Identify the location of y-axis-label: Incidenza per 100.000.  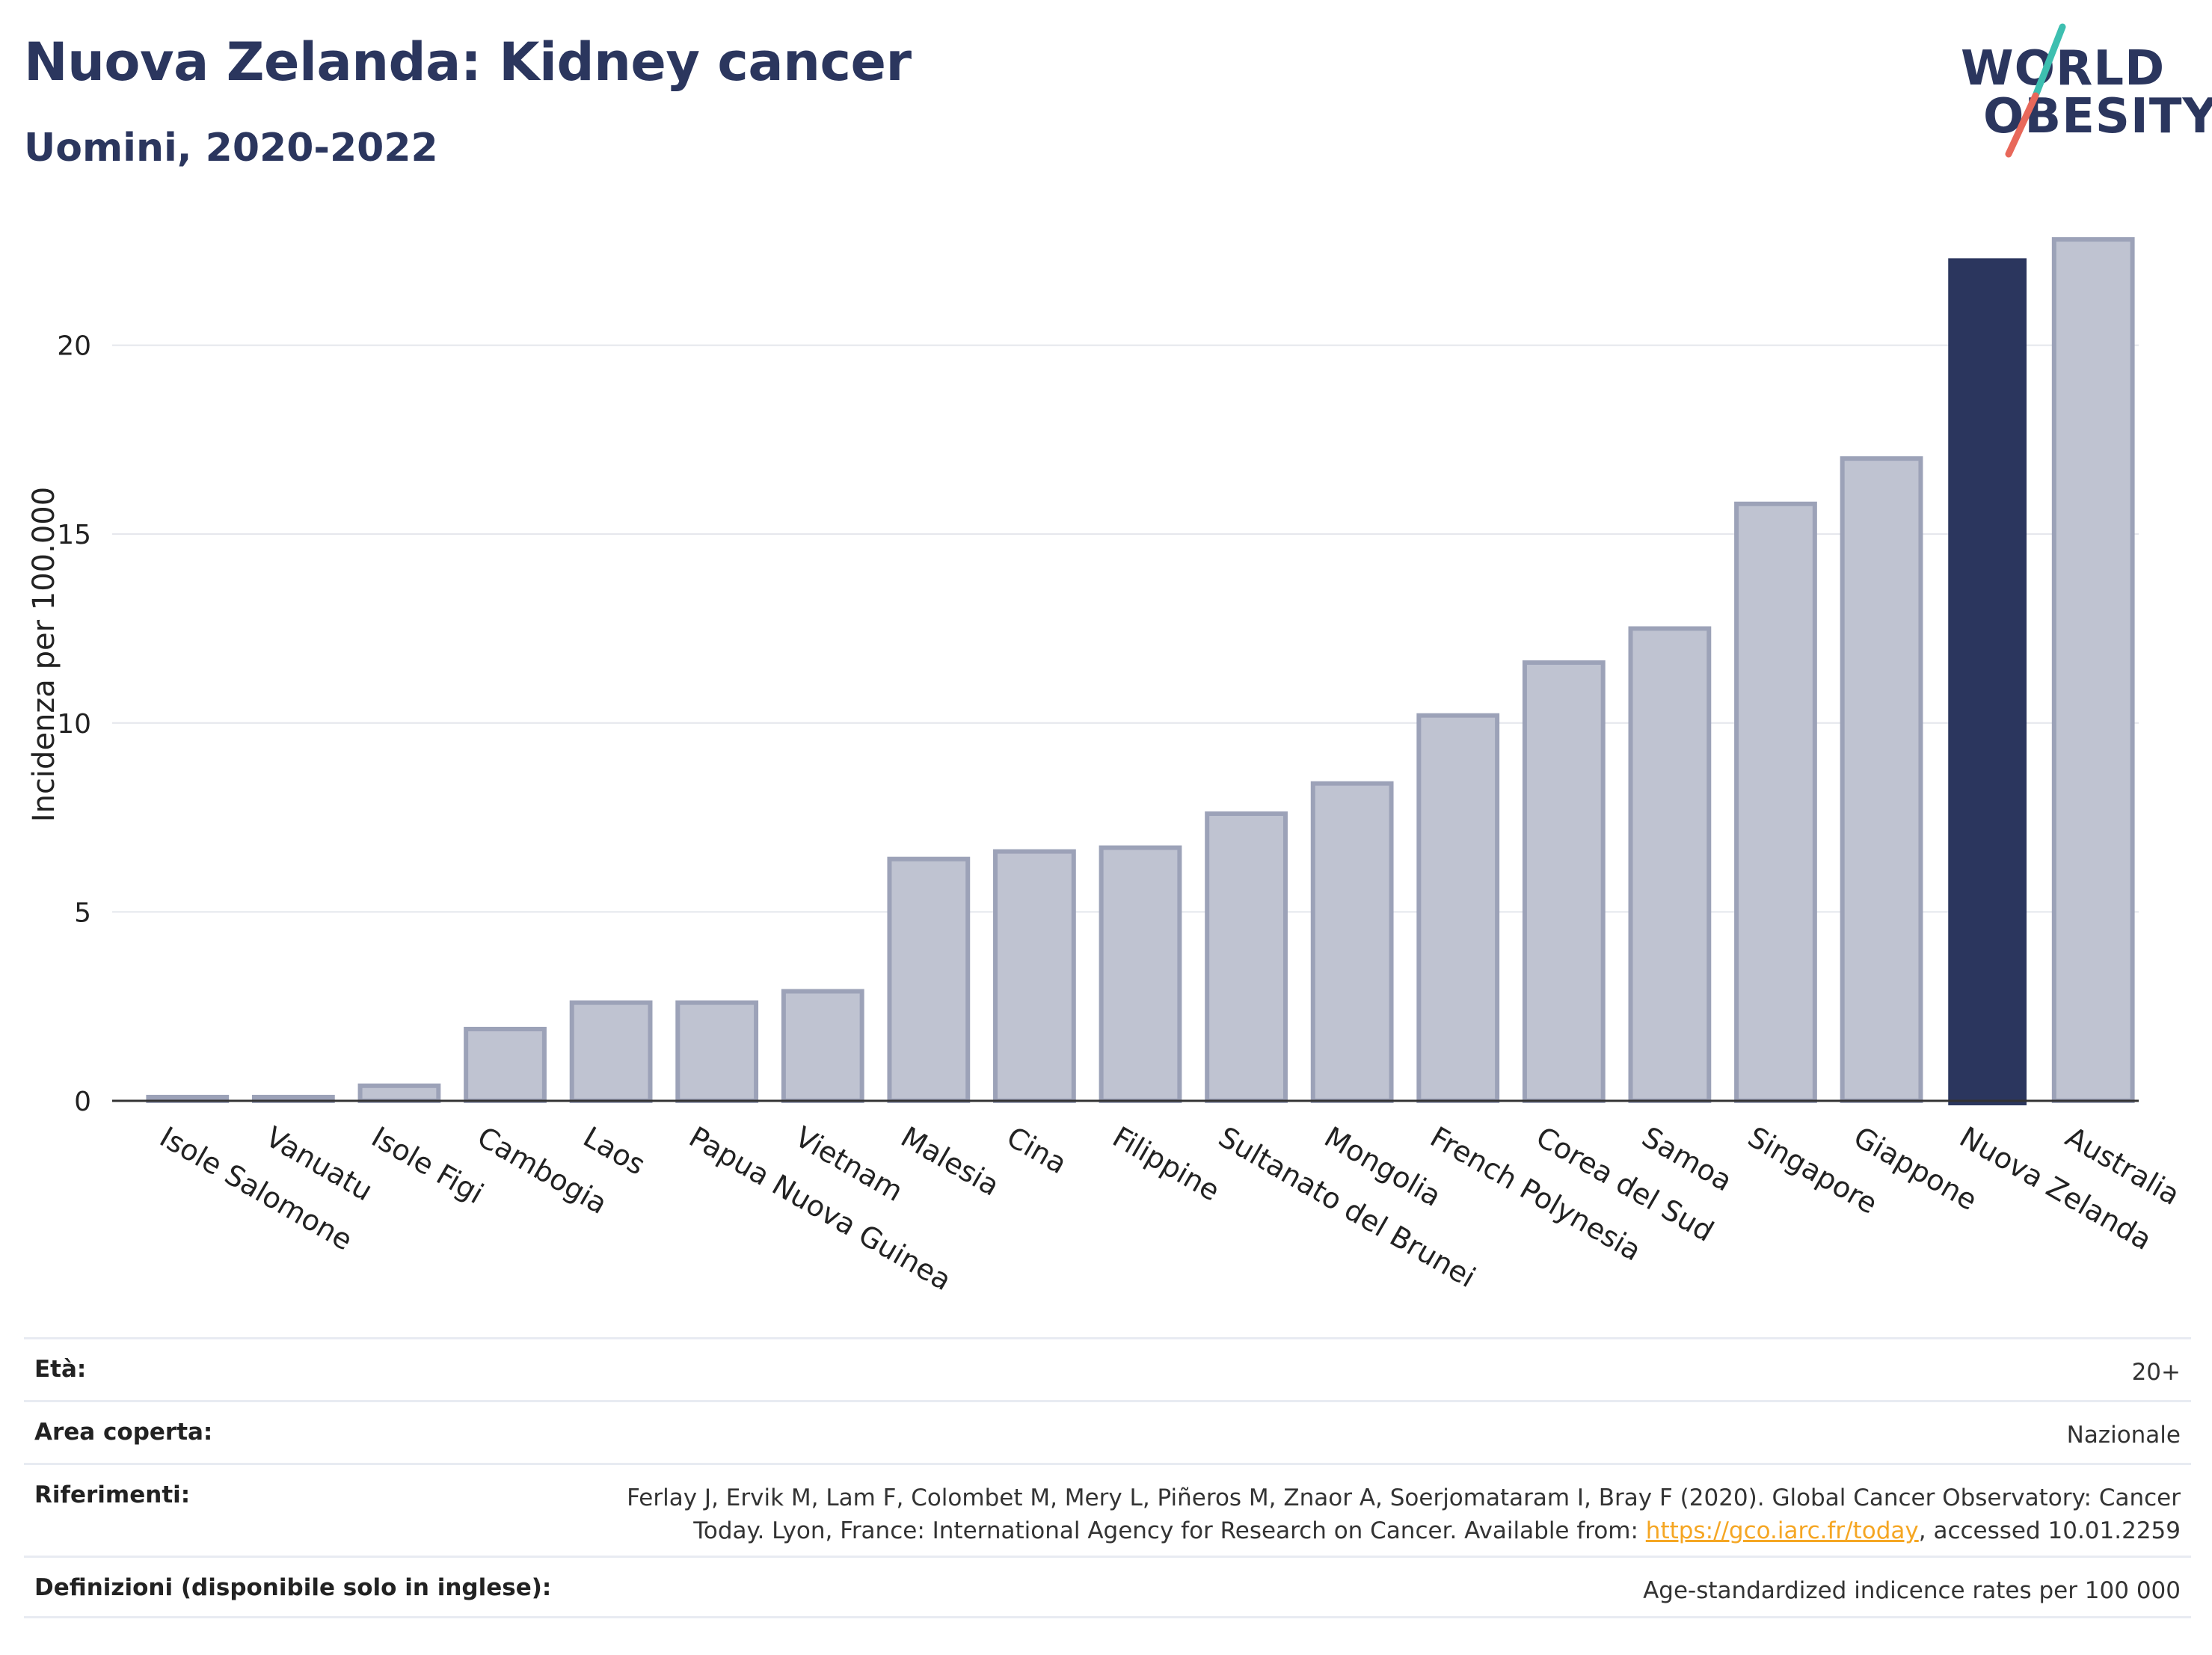
(44, 654).